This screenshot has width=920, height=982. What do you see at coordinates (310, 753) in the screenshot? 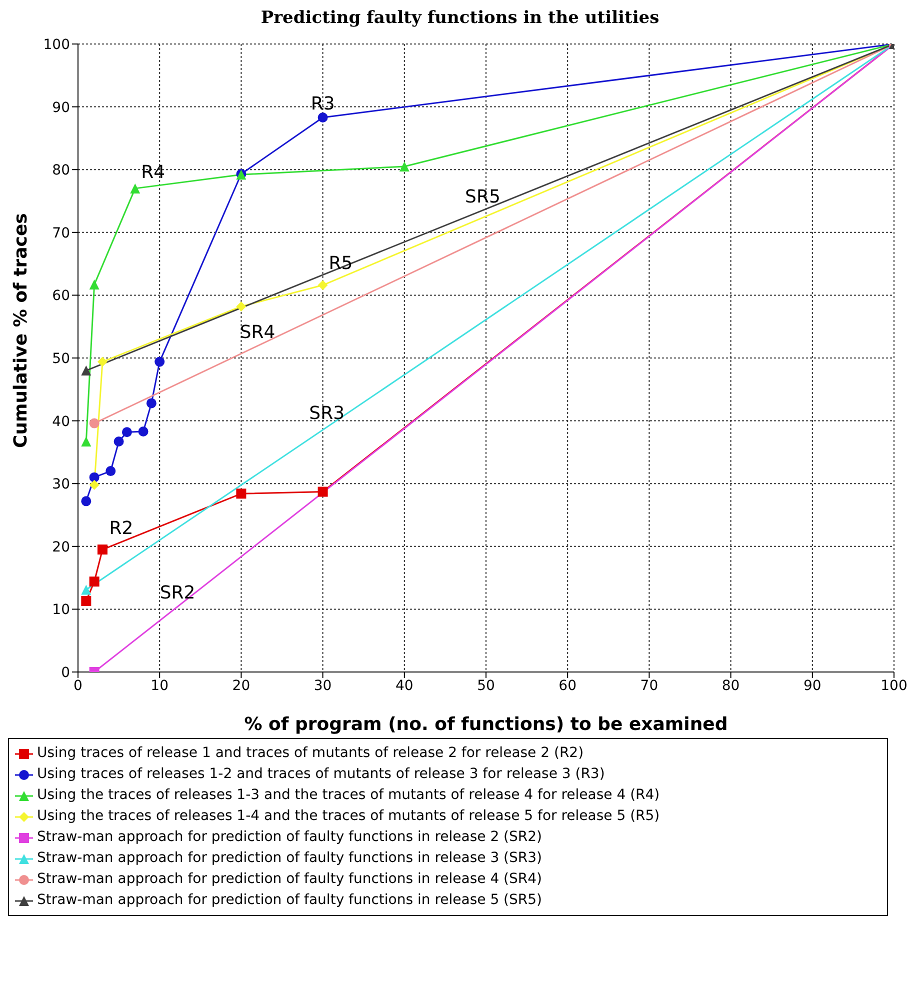
I see `legend-label: Using traces of release 1 and traces of mutants of release 2 for release 2 (R2)` at bounding box center [310, 753].